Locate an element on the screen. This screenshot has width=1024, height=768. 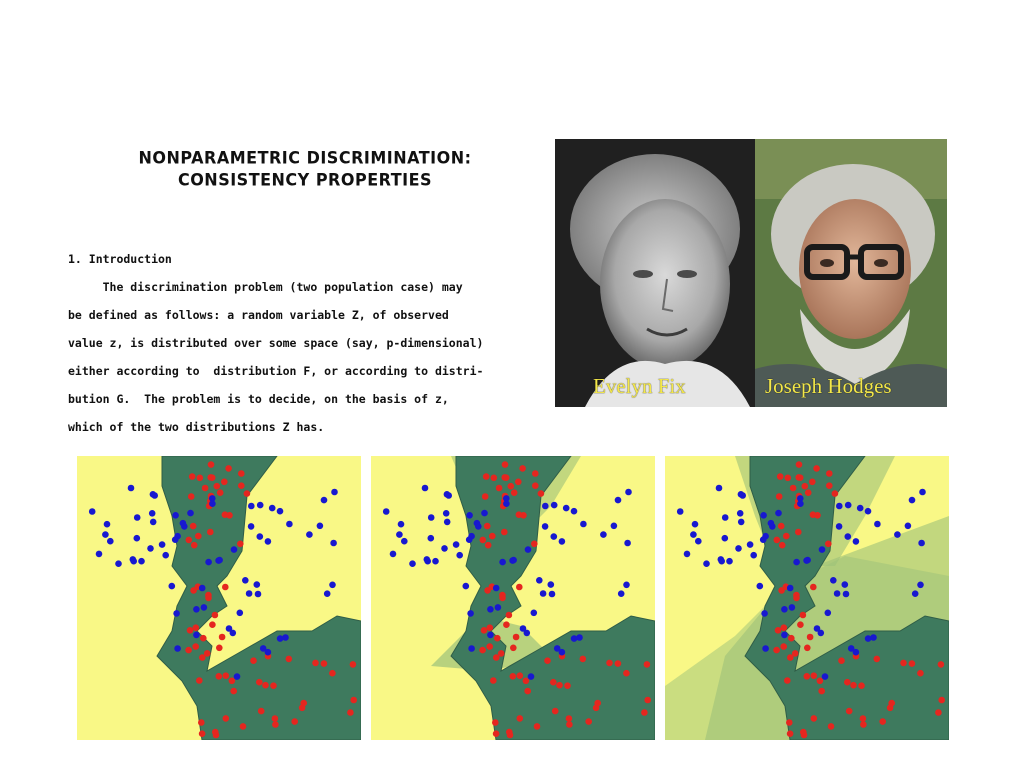
section-heading: 1. Introduction is located at coordinates (120, 259).